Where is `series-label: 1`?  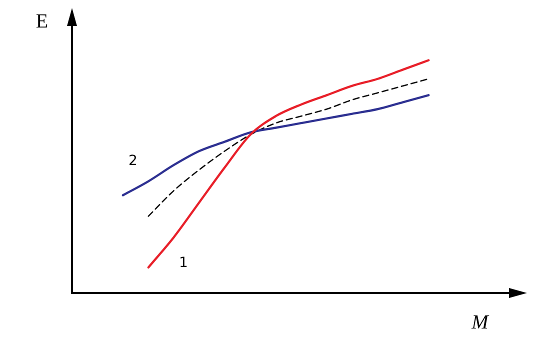
series-label: 1 is located at coordinates (183, 263).